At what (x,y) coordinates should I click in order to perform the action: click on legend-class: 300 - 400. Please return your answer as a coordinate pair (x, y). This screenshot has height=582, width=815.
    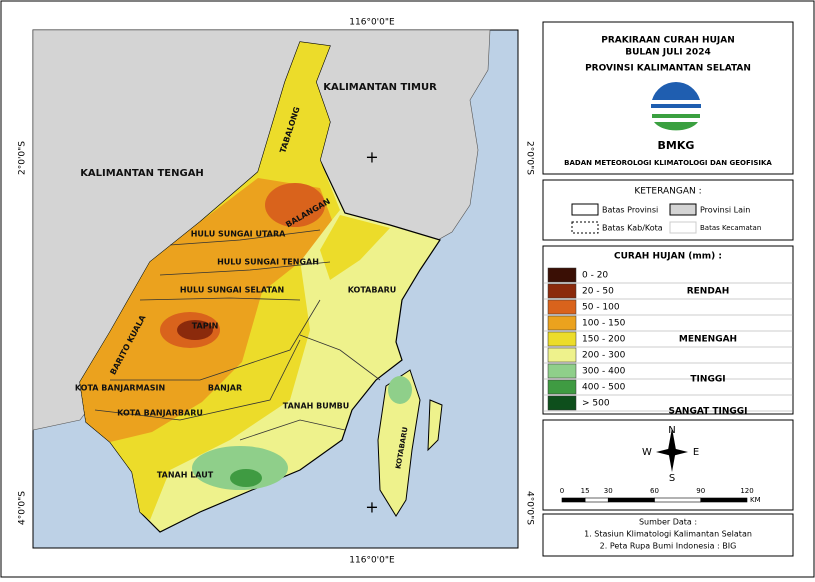
    Looking at the image, I should click on (604, 372).